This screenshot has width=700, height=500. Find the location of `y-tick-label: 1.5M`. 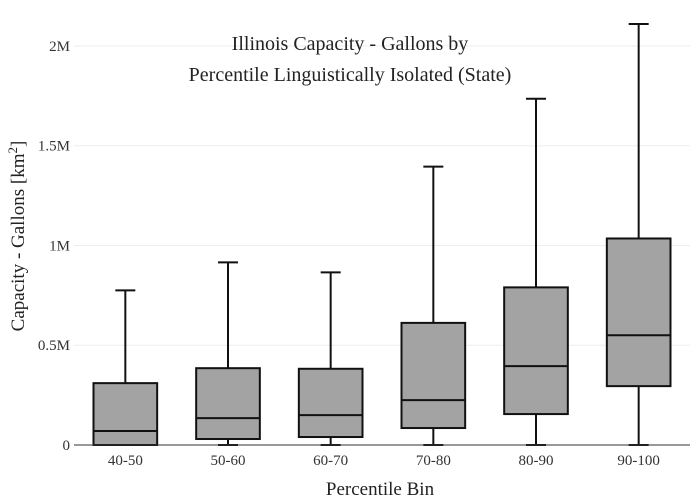

y-tick-label: 1.5M is located at coordinates (54, 147).